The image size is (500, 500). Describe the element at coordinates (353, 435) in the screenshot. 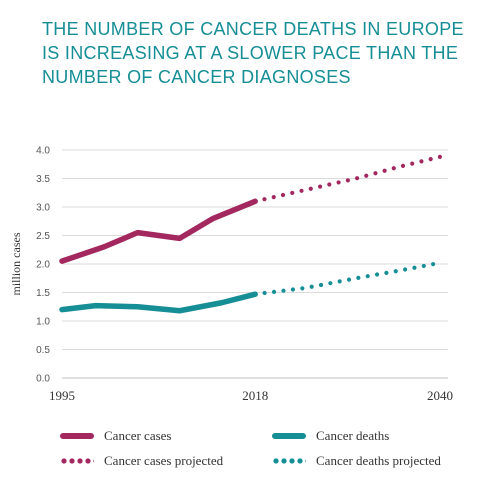

I see `legend-label-cancer-deaths: Cancer deaths` at that location.